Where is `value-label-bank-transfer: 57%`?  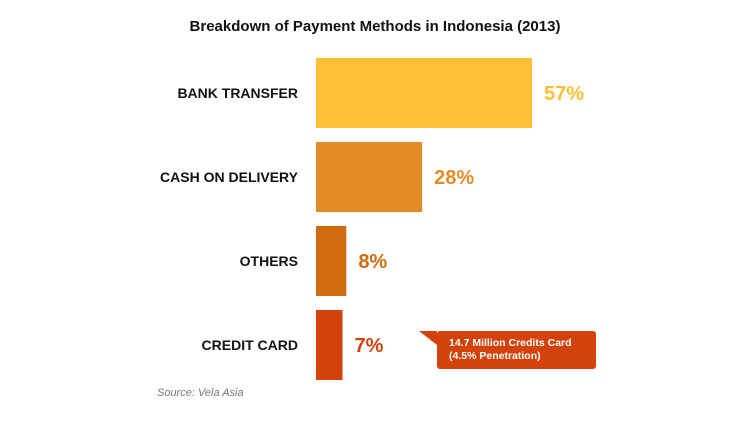
value-label-bank-transfer: 57% is located at coordinates (564, 94).